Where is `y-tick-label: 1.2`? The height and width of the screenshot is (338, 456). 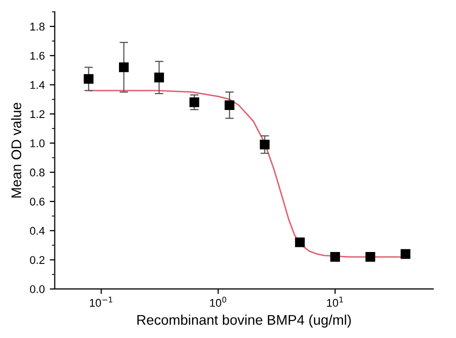 y-tick-label: 1.2 is located at coordinates (37, 114).